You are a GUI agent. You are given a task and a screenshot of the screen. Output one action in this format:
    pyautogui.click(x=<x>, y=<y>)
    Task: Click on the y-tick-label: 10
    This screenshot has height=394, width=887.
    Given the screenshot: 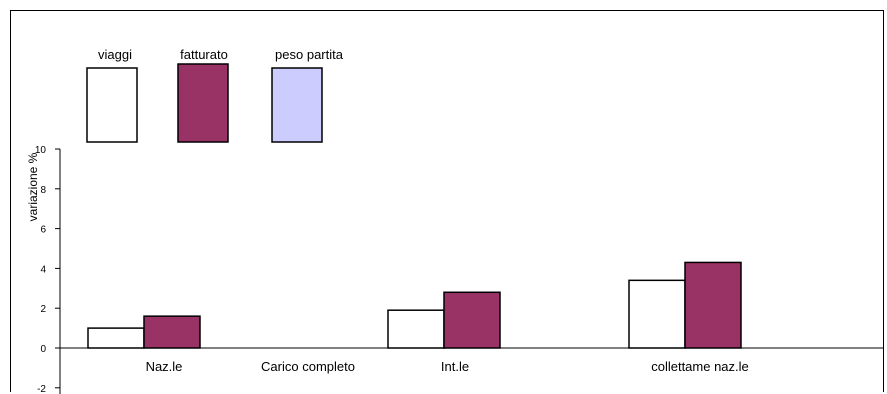 What is the action you would take?
    pyautogui.click(x=41, y=150)
    